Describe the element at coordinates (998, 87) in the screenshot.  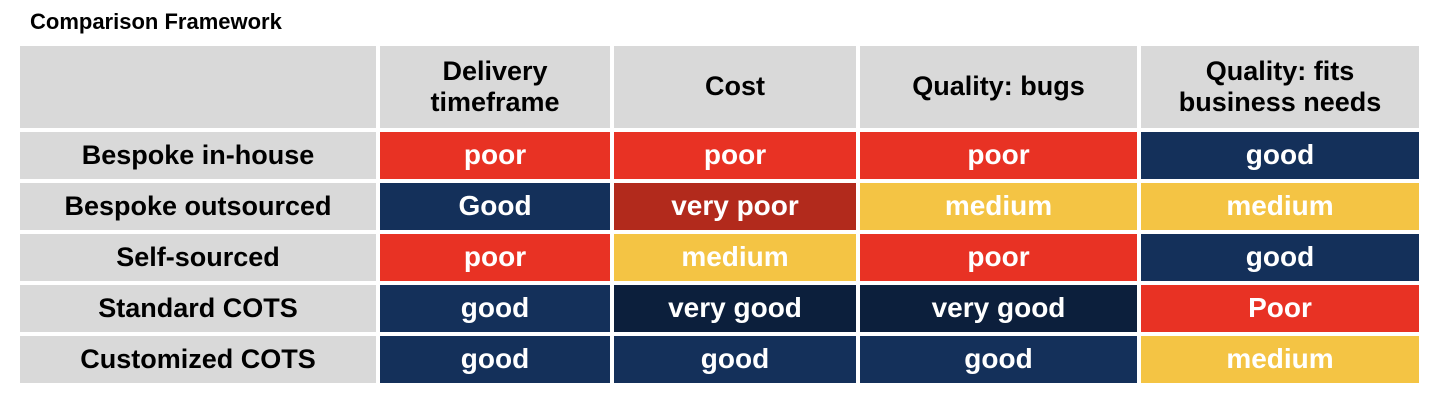
I see `header-quality-bugs: Quality: bugs` at that location.